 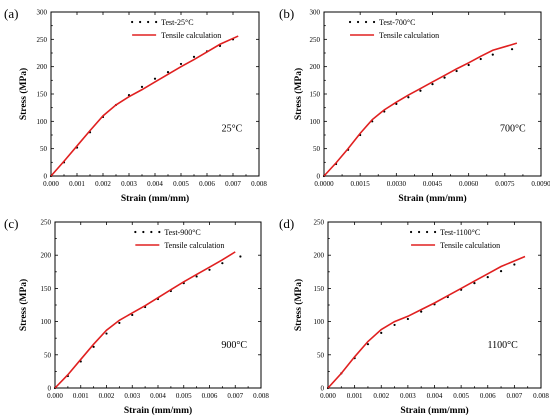 What do you see at coordinates (397, 22) in the screenshot?
I see `legend-label: Test-700°C` at bounding box center [397, 22].